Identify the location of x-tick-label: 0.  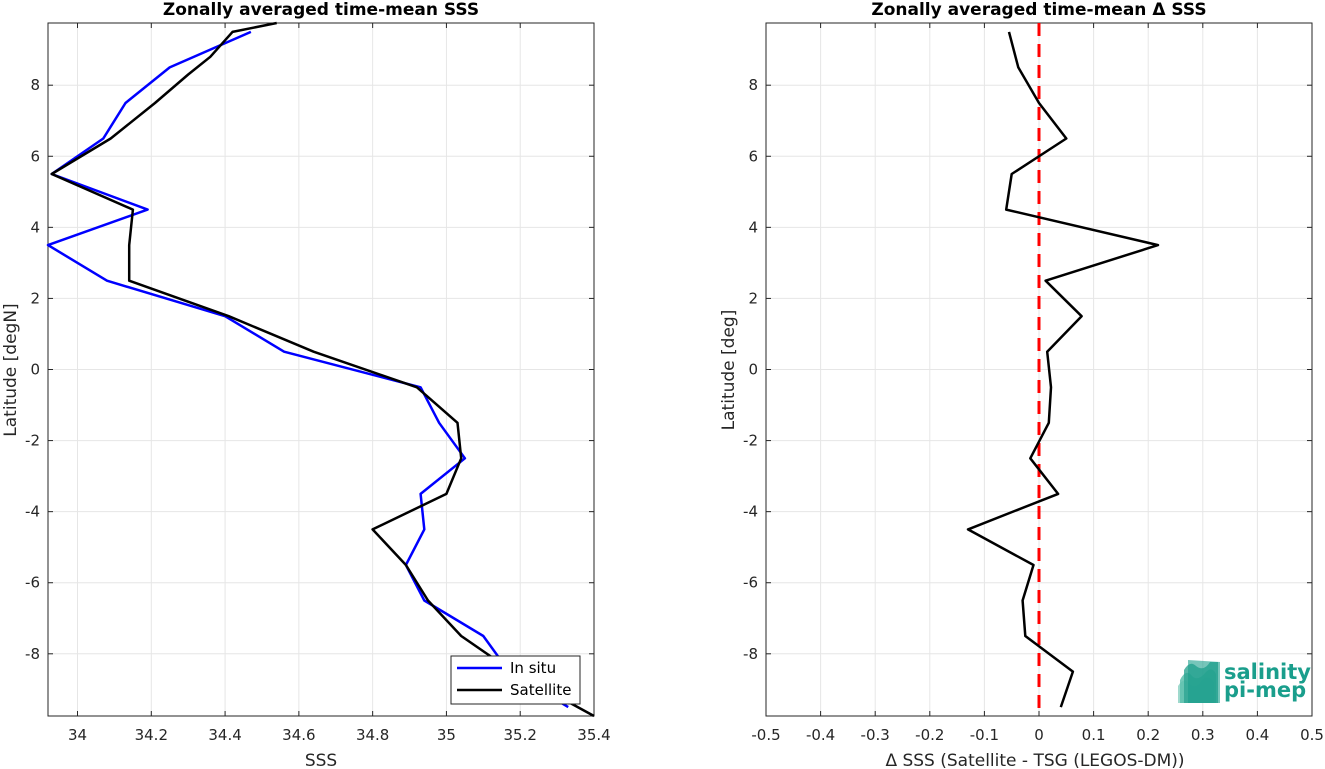
(1039, 735).